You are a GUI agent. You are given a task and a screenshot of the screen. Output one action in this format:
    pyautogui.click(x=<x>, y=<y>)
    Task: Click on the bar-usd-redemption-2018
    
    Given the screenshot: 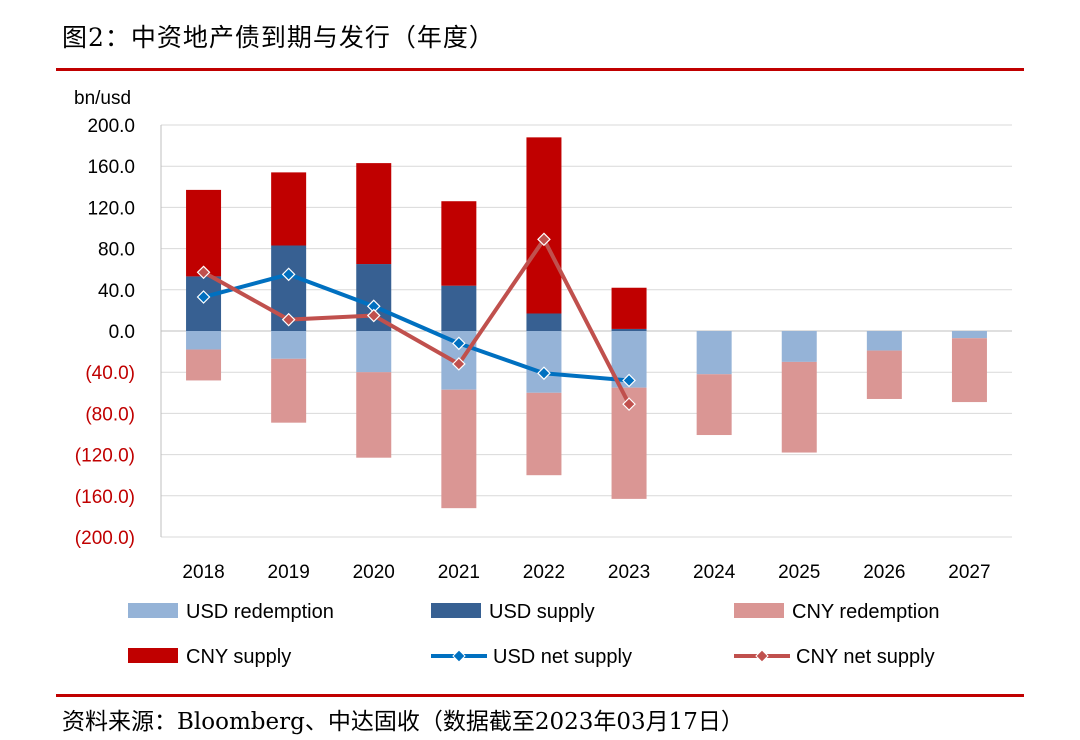 What is the action you would take?
    pyautogui.click(x=204, y=340)
    